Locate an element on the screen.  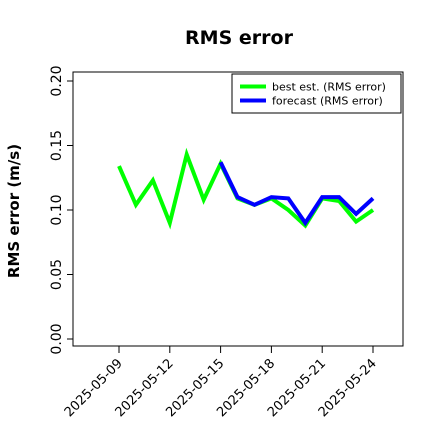
series-layer is located at coordinates (246, 188).